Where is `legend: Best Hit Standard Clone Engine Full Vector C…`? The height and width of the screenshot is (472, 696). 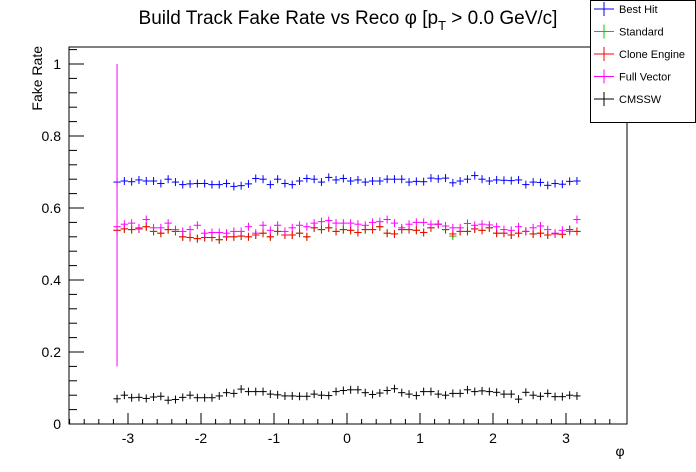 legend: Best Hit Standard Clone Engine Full Vector C… is located at coordinates (643, 61).